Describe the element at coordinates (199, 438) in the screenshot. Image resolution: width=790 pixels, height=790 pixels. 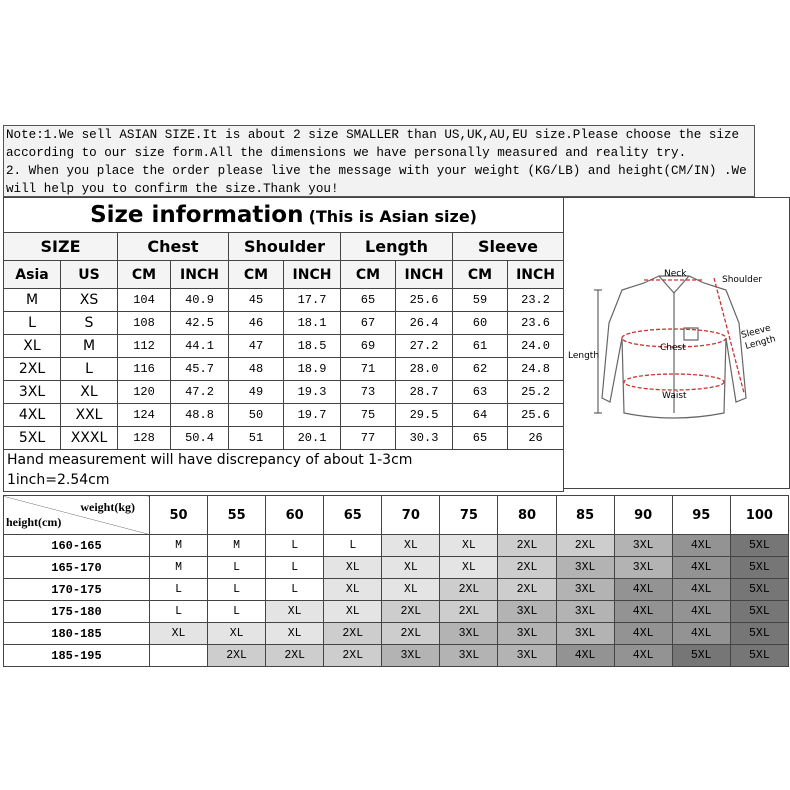
I see `size-cell: 50.4` at that location.